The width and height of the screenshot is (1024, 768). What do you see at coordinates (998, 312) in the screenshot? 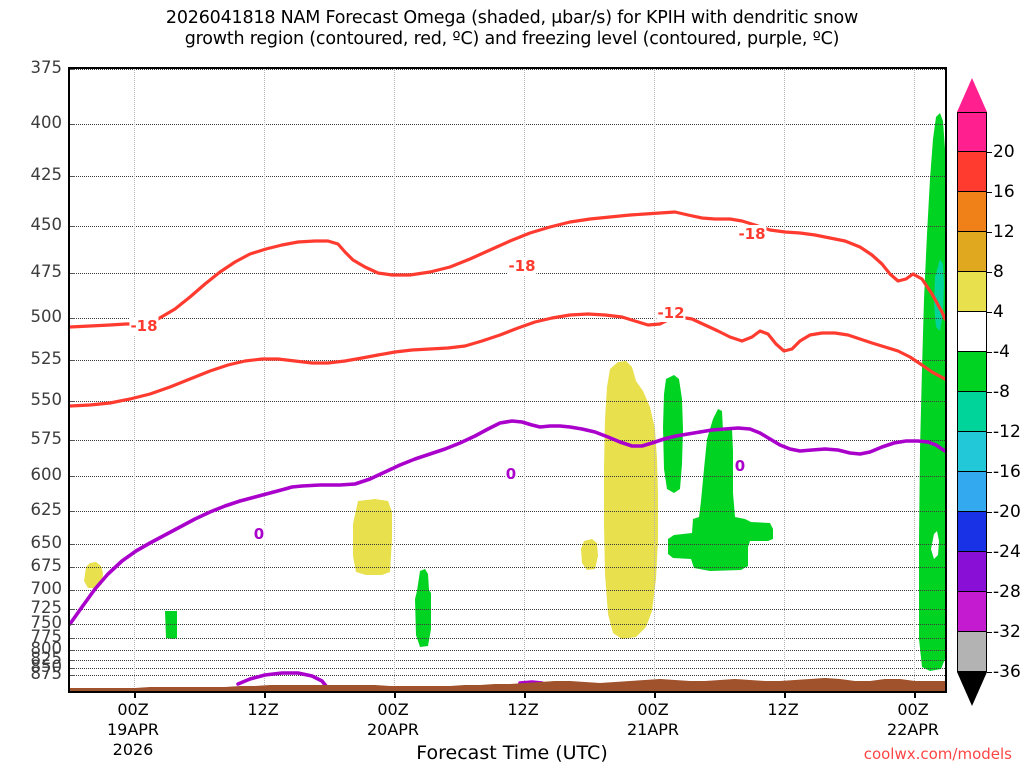
I see `colorbar-label: 4` at bounding box center [998, 312].